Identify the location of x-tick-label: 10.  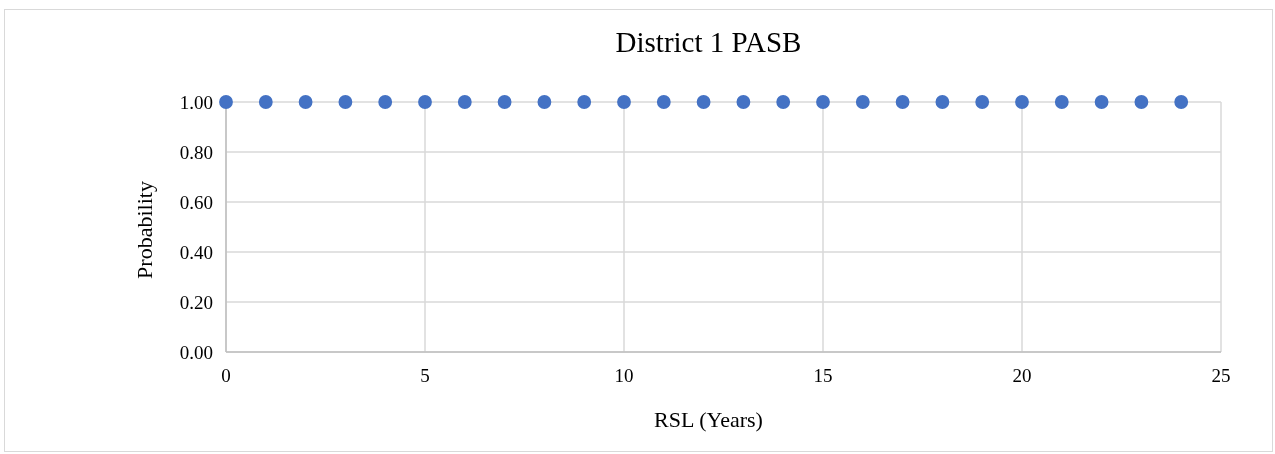
(624, 375).